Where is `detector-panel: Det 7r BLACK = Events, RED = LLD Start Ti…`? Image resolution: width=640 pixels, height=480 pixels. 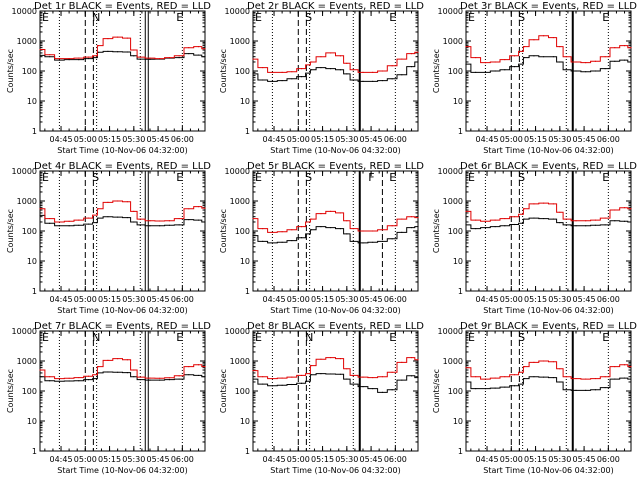 detector-panel: Det 7r BLACK = Events, RED = LLD Start Ti… is located at coordinates (108, 398).